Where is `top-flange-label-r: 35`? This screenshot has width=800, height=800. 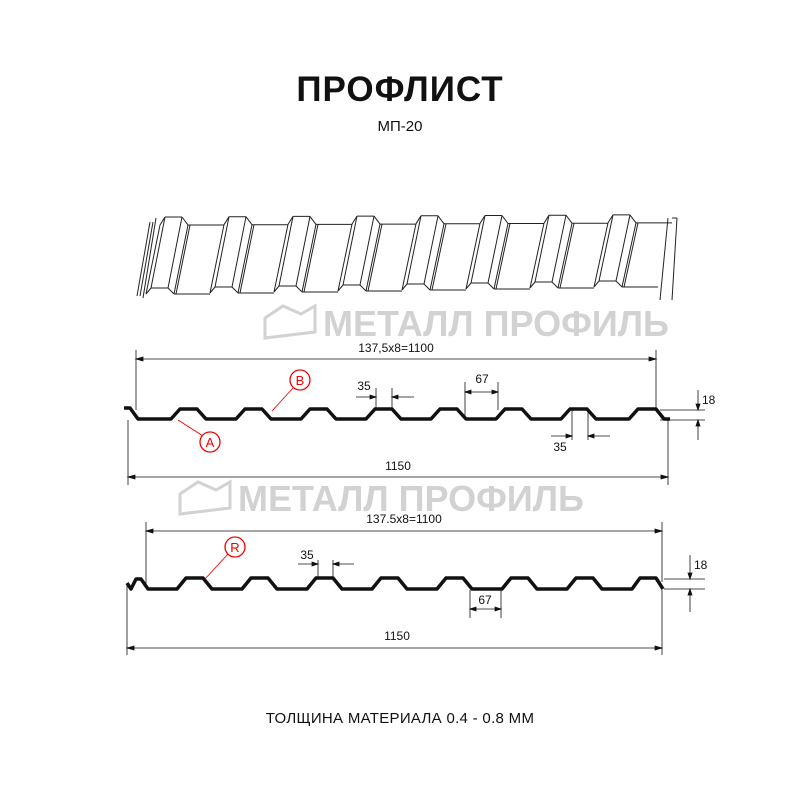
top-flange-label-r: 35 is located at coordinates (307, 555).